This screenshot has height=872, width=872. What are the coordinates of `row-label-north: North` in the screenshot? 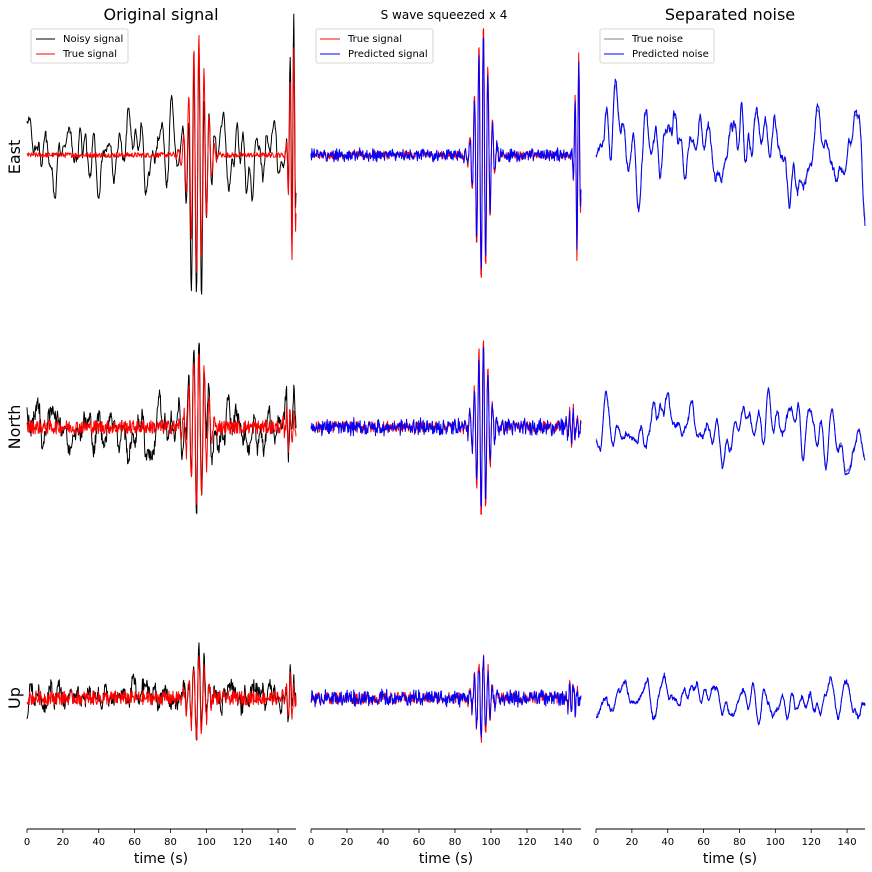 It's located at (14, 427).